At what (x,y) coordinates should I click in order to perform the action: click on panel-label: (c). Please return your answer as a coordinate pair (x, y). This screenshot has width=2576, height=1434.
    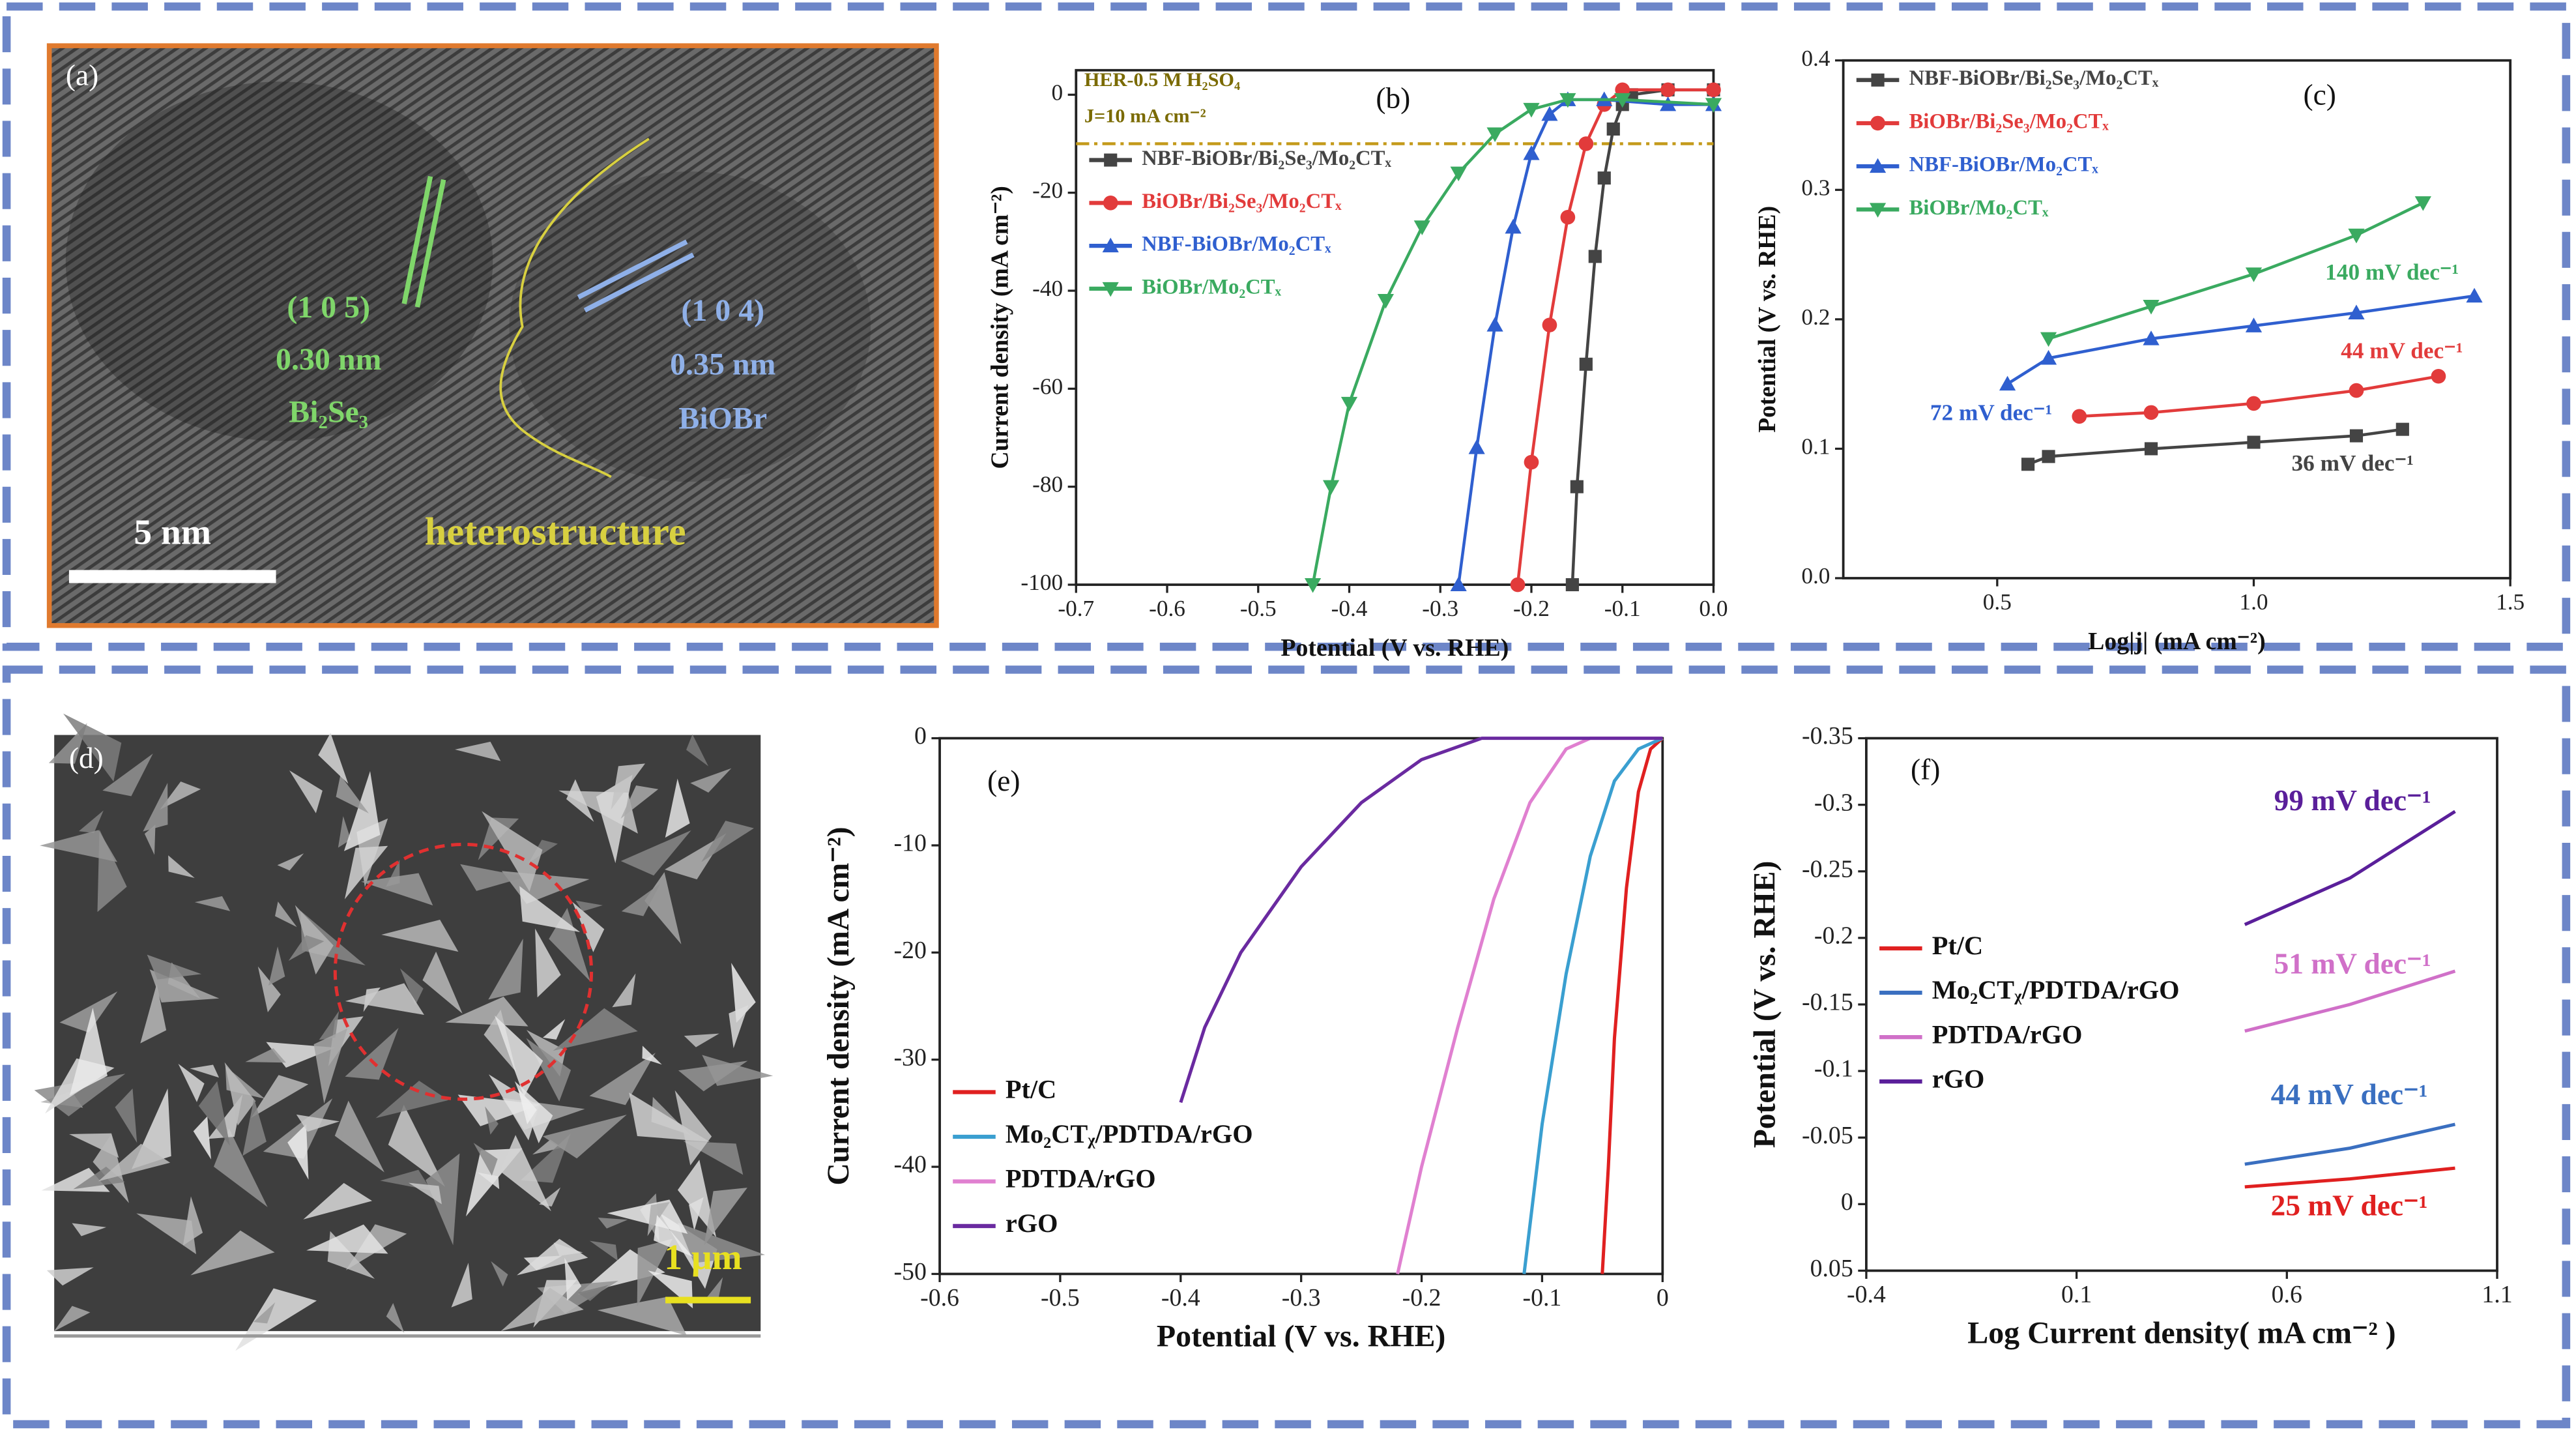
    Looking at the image, I should click on (2320, 95).